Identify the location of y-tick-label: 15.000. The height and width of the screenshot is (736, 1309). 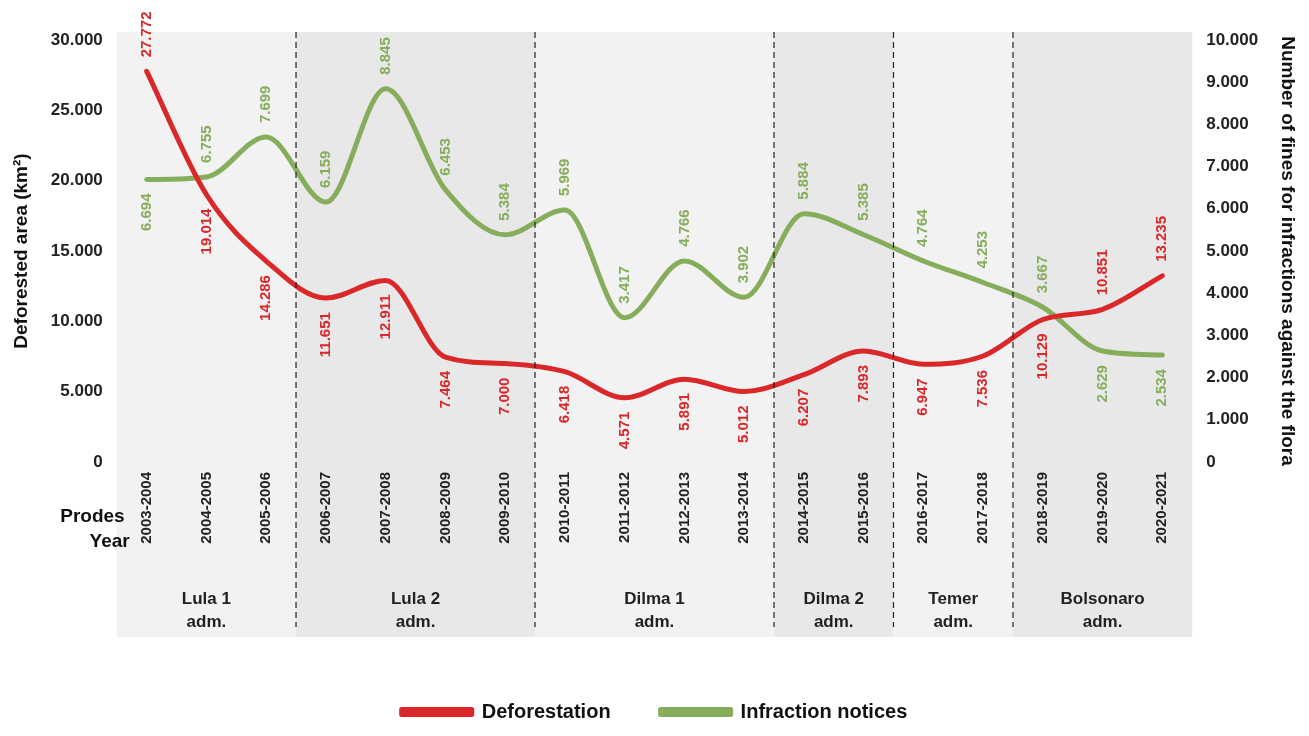
(76, 250).